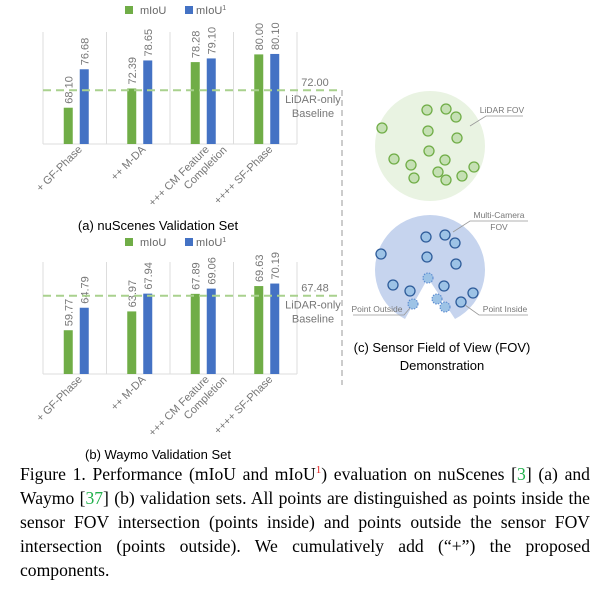  What do you see at coordinates (260, 269) in the screenshot?
I see `data-label: 69.63` at bounding box center [260, 269].